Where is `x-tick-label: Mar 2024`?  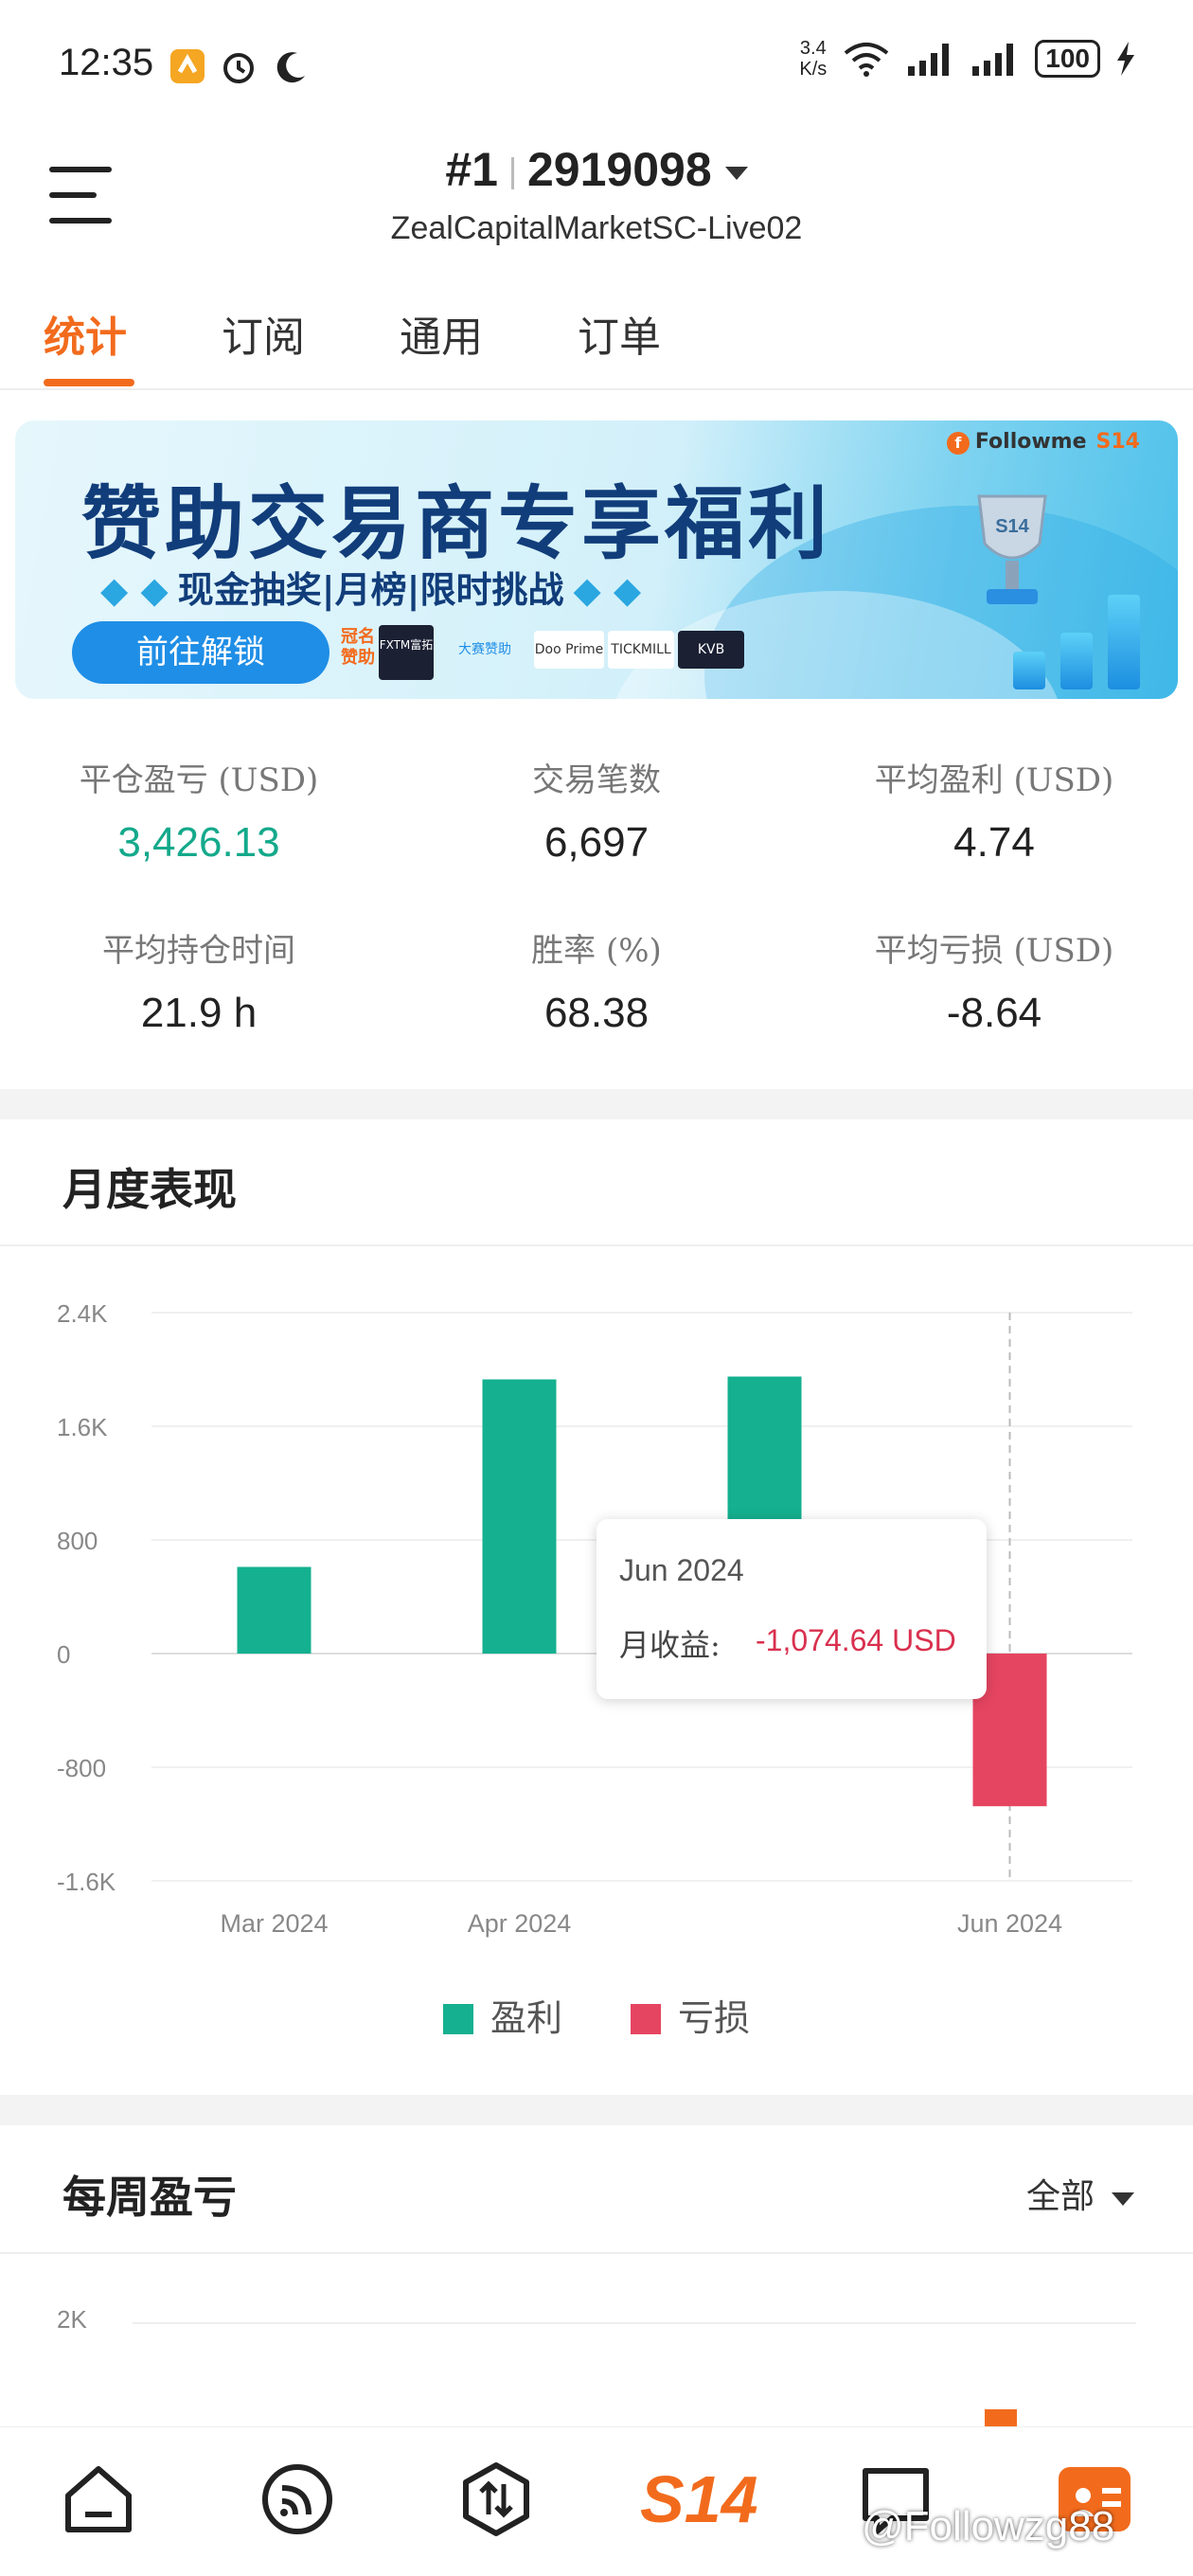
x-tick-label: Mar 2024 is located at coordinates (274, 1923).